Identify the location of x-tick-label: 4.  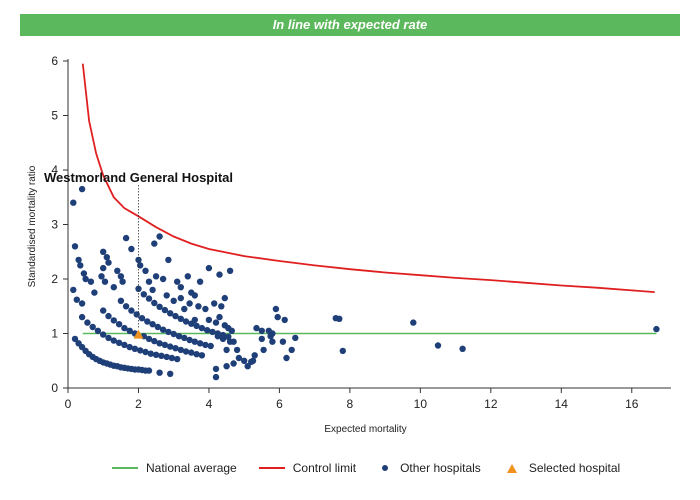
(209, 404).